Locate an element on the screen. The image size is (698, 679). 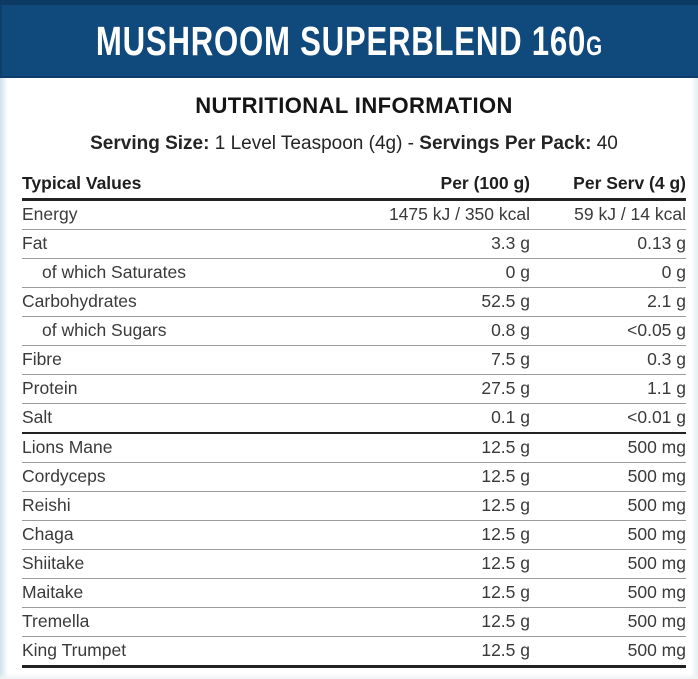
serving-size-label: Serving Size: is located at coordinates (150, 143).